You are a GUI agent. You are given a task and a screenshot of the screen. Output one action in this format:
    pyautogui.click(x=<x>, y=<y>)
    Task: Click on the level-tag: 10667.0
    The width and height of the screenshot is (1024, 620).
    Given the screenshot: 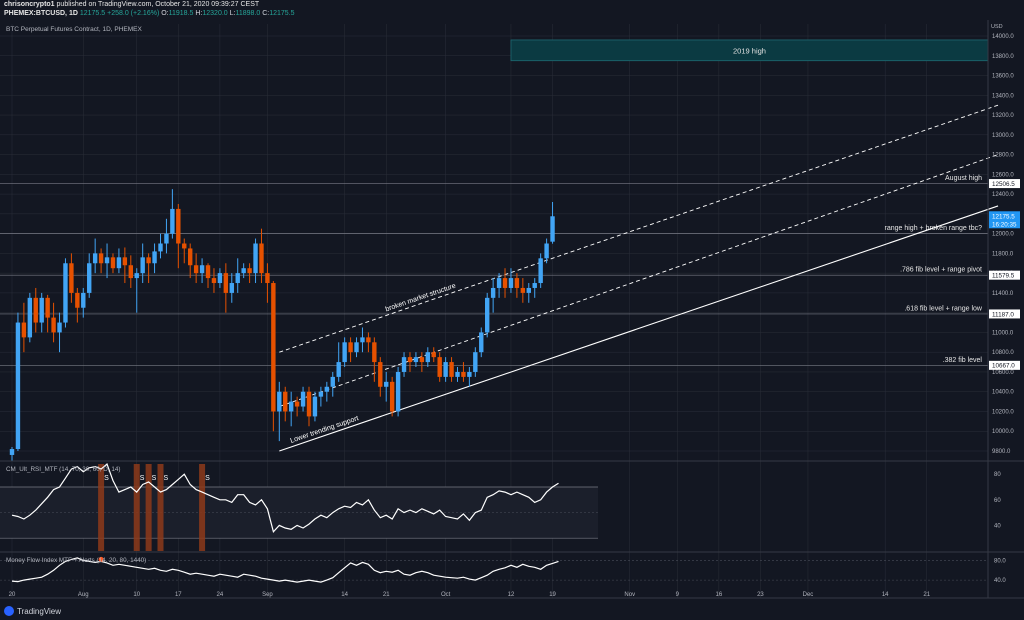 What is the action you would take?
    pyautogui.click(x=1003, y=366)
    